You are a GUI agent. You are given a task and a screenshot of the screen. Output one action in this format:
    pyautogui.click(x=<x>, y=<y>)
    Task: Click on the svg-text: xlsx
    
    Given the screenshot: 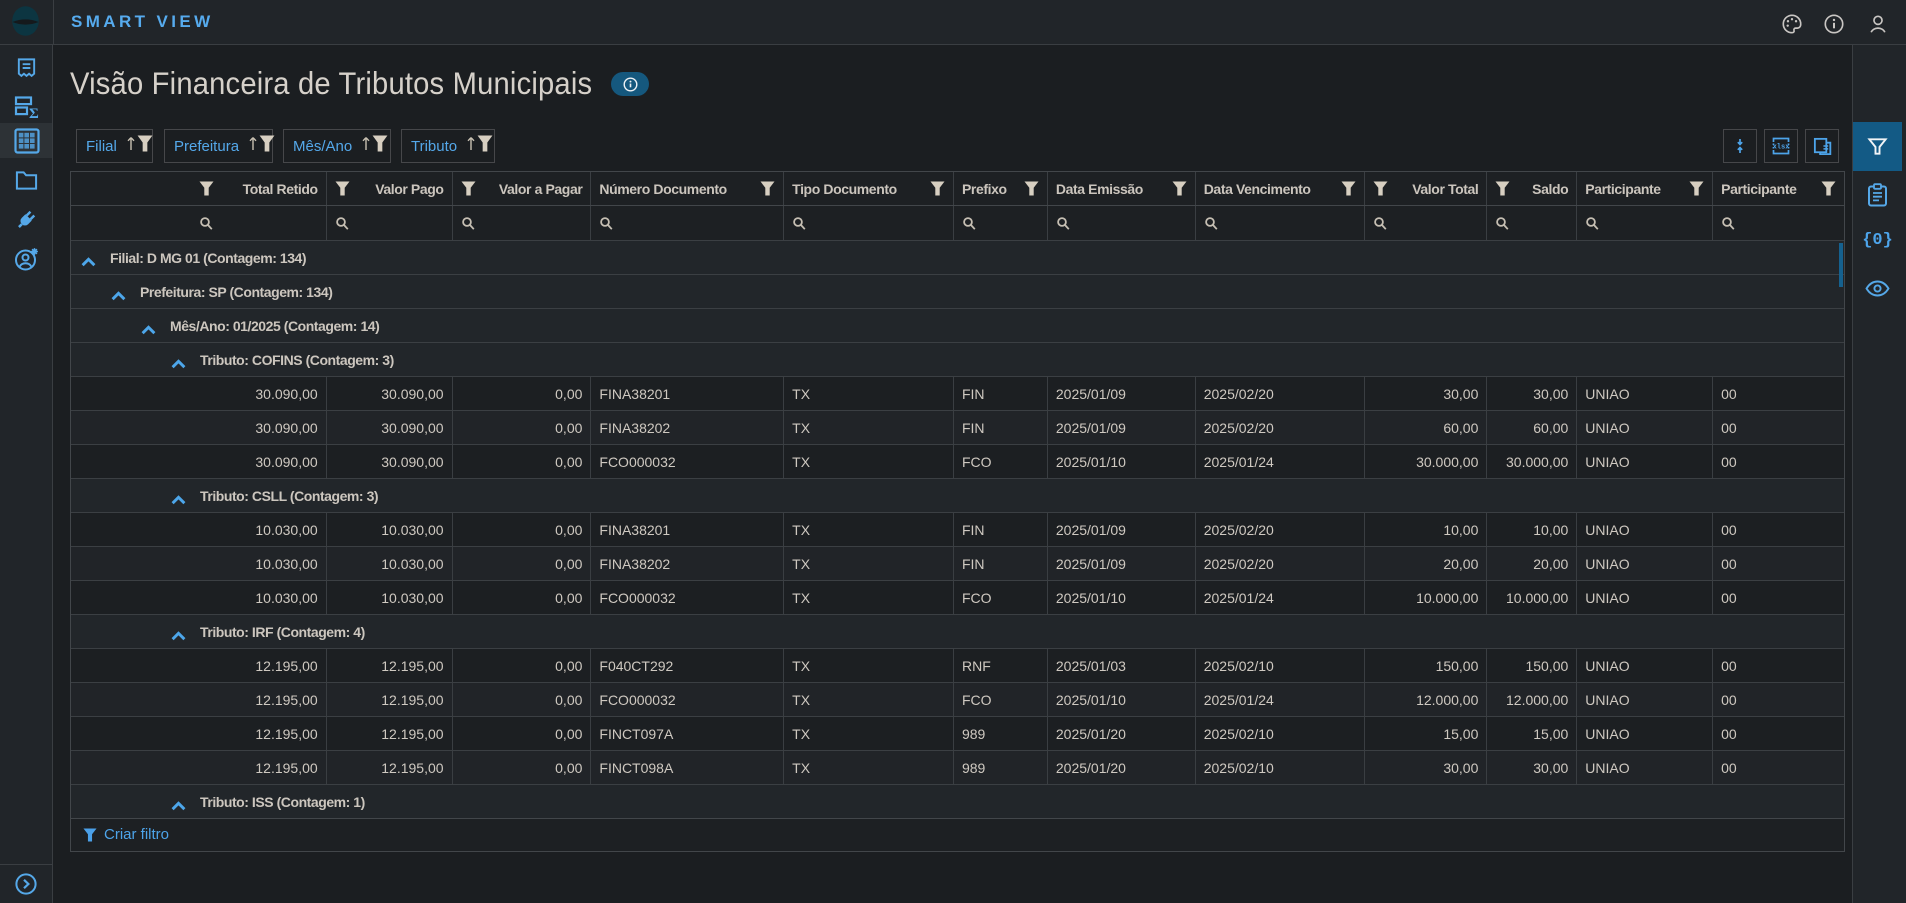 What is the action you would take?
    pyautogui.click(x=1782, y=148)
    